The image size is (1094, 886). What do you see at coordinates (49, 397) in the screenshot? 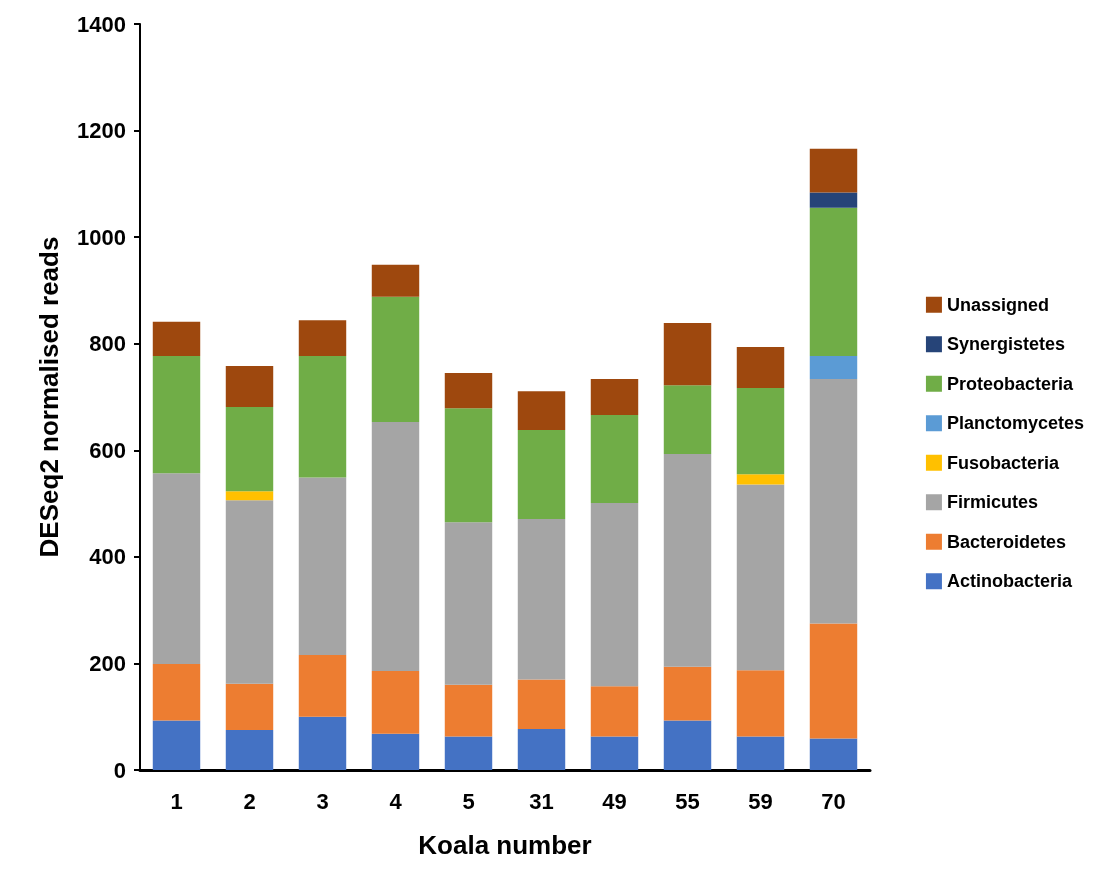
I see `y-axis-title: DESeq2 normalised reads` at bounding box center [49, 397].